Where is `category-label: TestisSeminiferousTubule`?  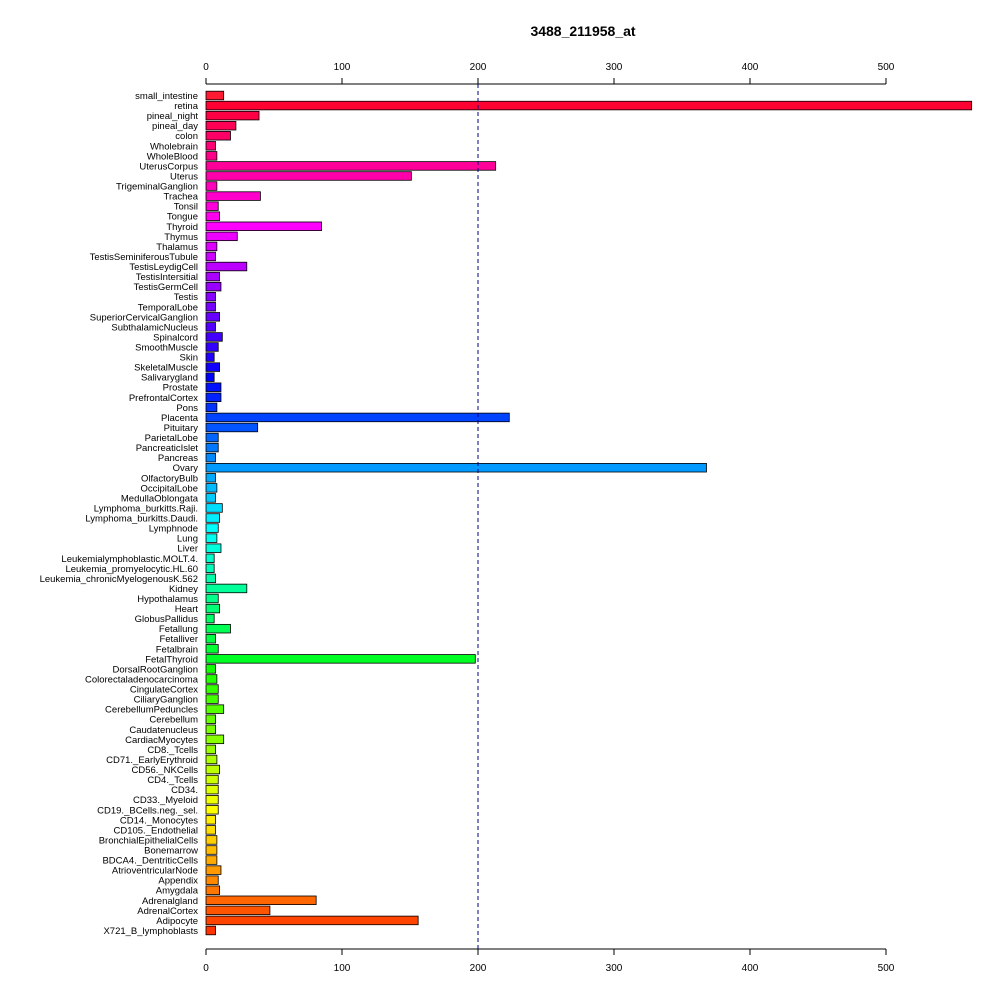
category-label: TestisSeminiferousTubule is located at coordinates (144, 257).